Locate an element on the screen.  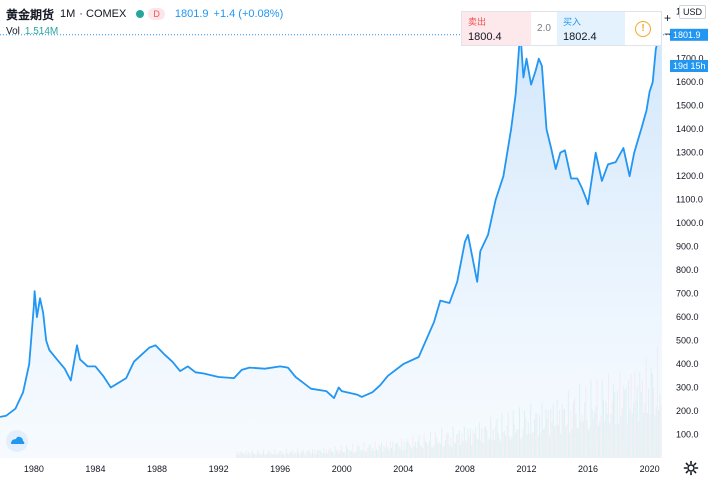
countdown-value: 19d 15h is located at coordinates (689, 66).